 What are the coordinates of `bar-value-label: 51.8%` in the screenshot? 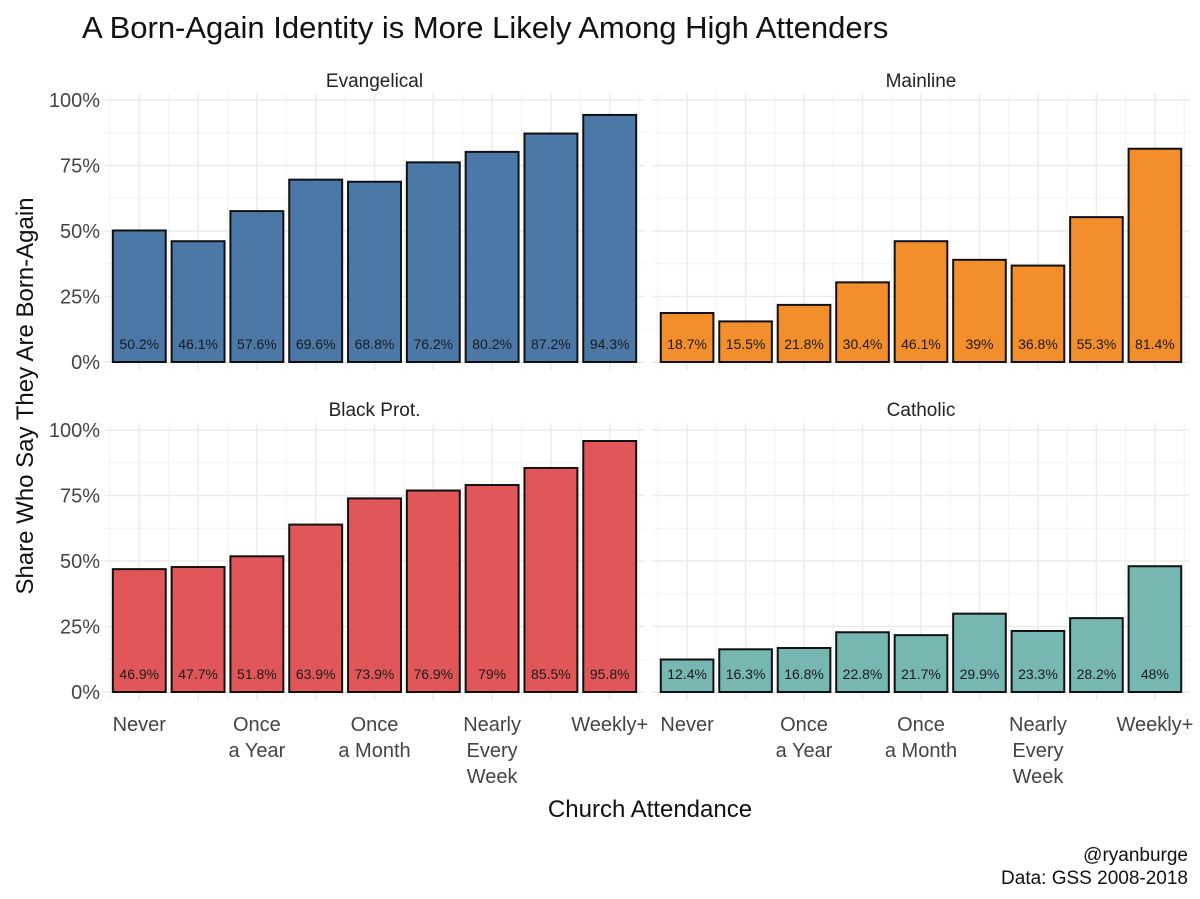 It's located at (257, 674).